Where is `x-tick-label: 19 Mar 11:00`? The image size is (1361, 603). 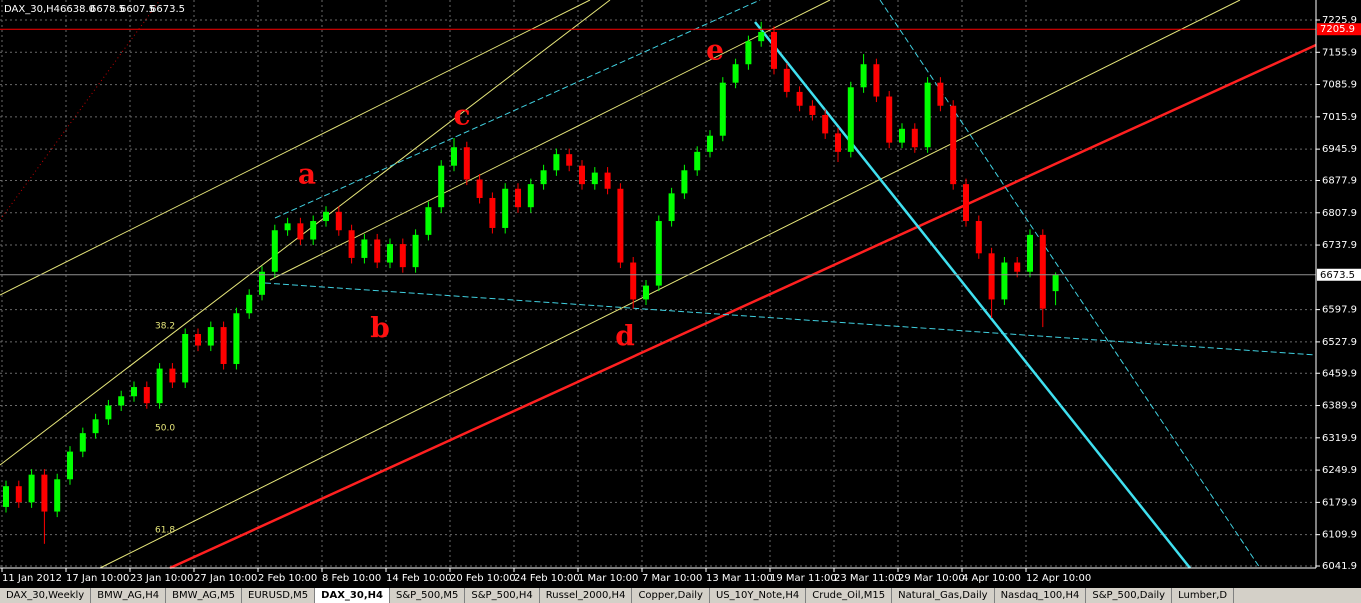
x-tick-label: 19 Mar 11:00 is located at coordinates (803, 578).